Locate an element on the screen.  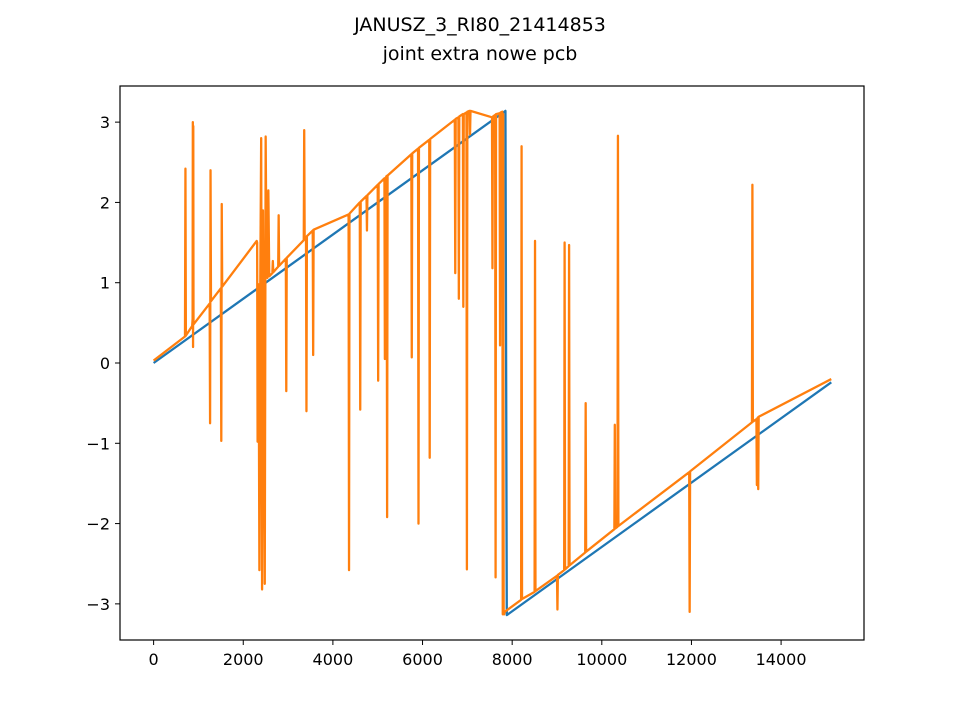
x-tick-label: 14000 is located at coordinates (781, 659).